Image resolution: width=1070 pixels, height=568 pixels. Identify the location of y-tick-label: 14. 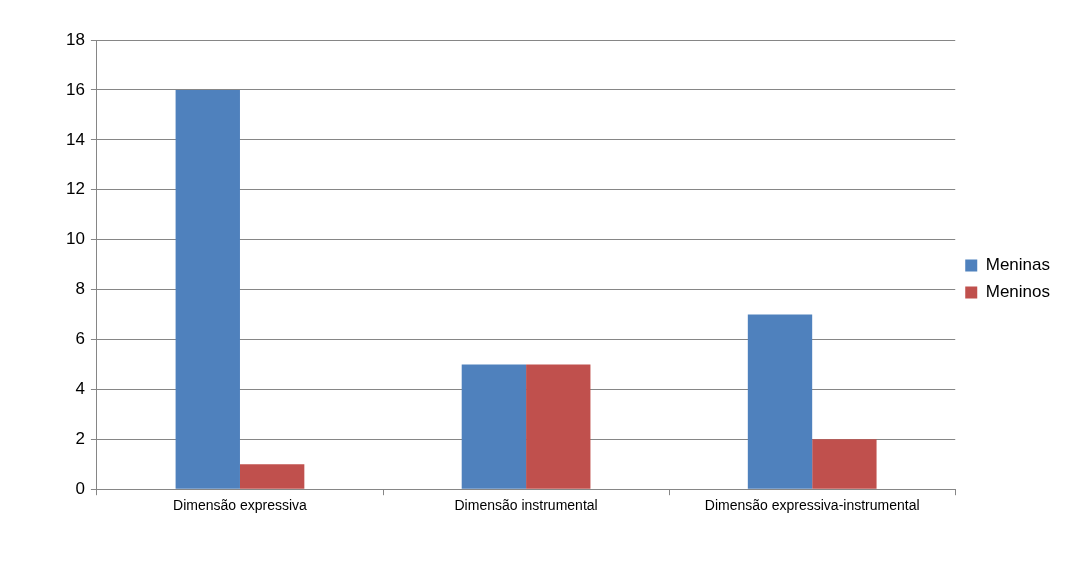
(75, 139).